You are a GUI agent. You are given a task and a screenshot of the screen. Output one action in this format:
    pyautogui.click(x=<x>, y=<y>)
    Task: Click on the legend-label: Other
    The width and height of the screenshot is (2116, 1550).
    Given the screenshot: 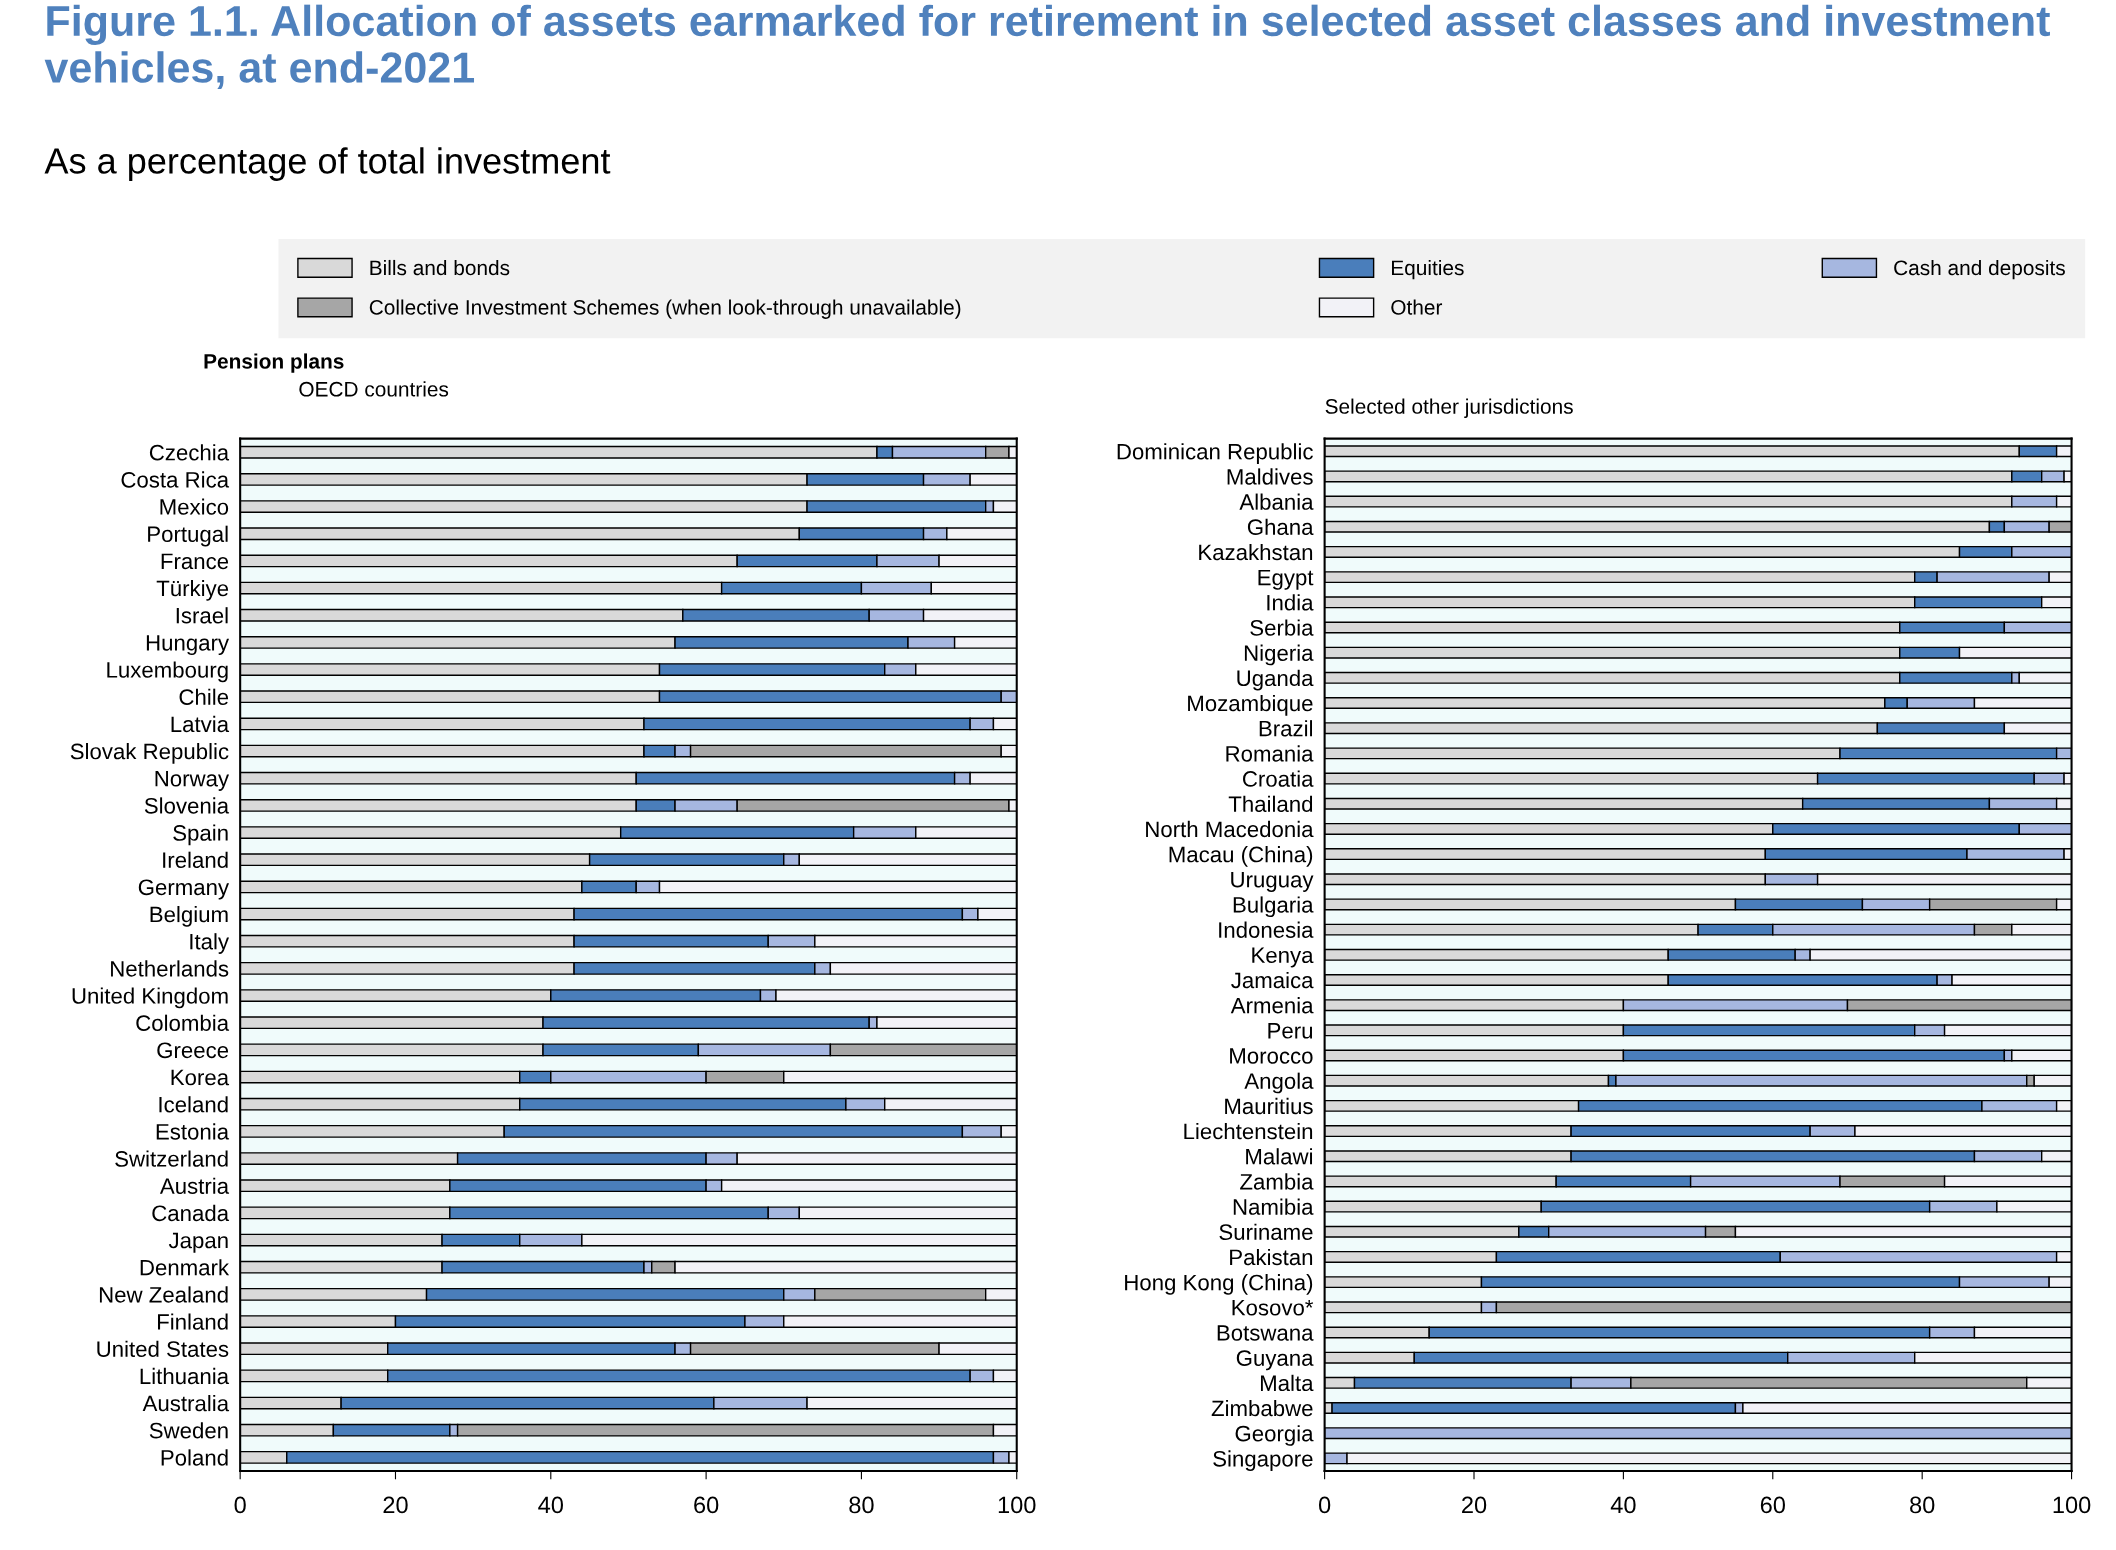 What is the action you would take?
    pyautogui.click(x=1417, y=307)
    